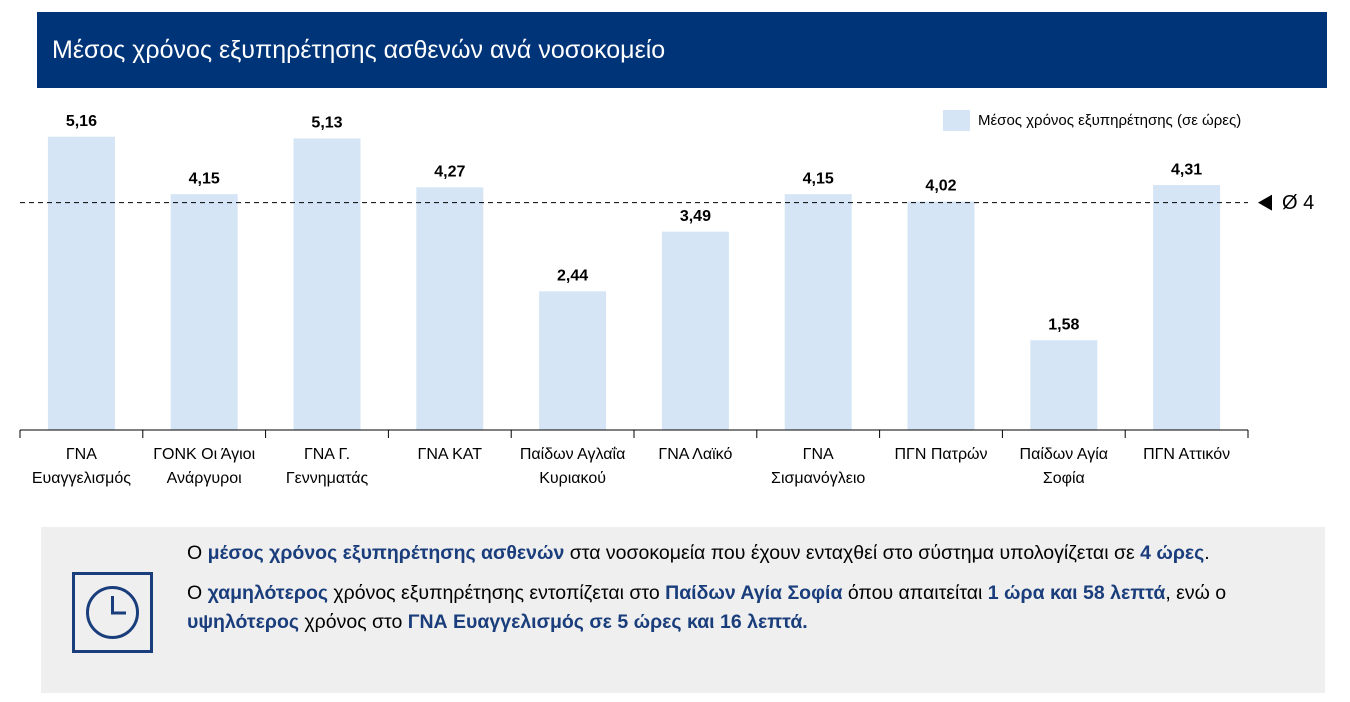 This screenshot has height=702, width=1350. What do you see at coordinates (1109, 120) in the screenshot?
I see `legend-label: Μέσος χρόνος εξυπηρέτησης (σε ώρες)` at bounding box center [1109, 120].